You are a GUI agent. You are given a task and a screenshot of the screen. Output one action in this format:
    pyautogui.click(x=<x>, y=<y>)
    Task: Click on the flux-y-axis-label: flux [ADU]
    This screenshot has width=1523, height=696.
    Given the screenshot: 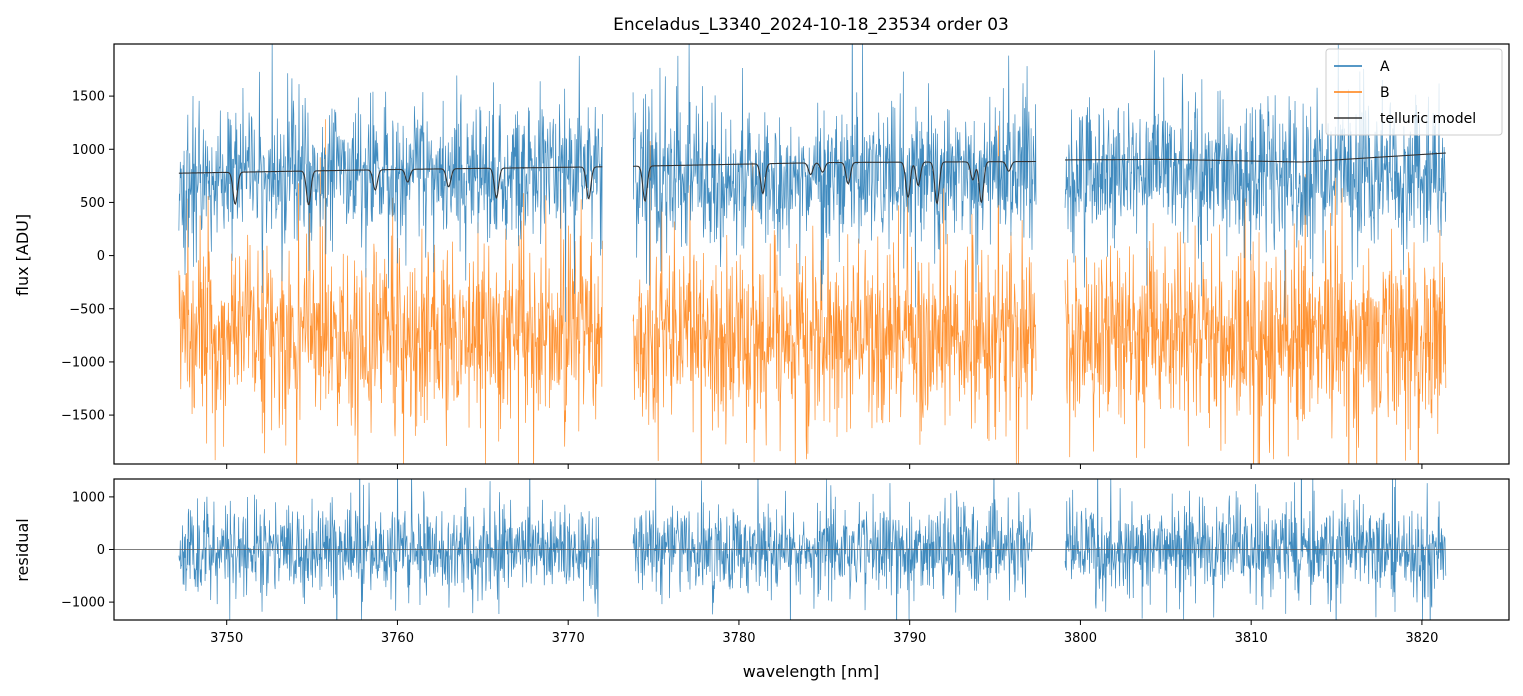 What is the action you would take?
    pyautogui.click(x=22, y=255)
    